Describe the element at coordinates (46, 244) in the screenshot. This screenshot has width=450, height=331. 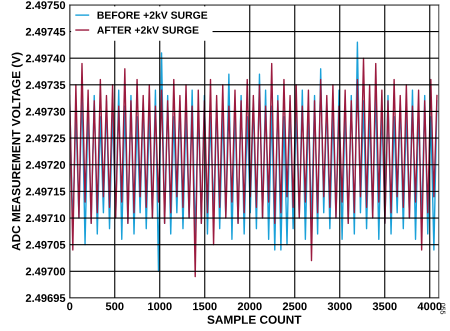
I see `y-tick-label: 2.49705` at that location.